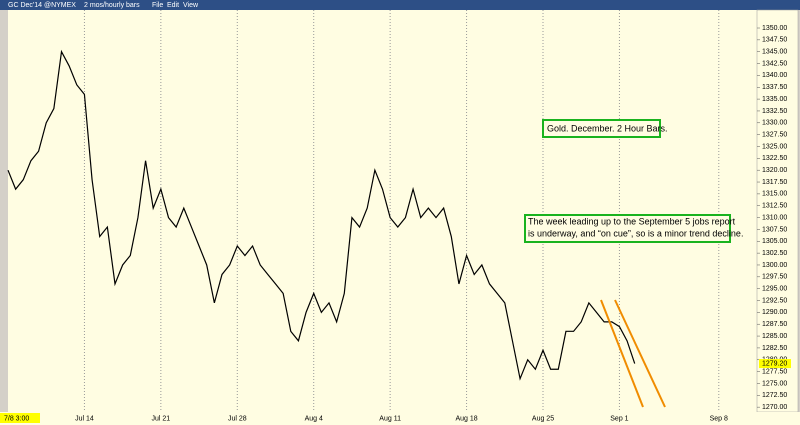 This screenshot has height=425, width=800. Describe the element at coordinates (777, 211) in the screenshot. I see `price-axis` at that location.